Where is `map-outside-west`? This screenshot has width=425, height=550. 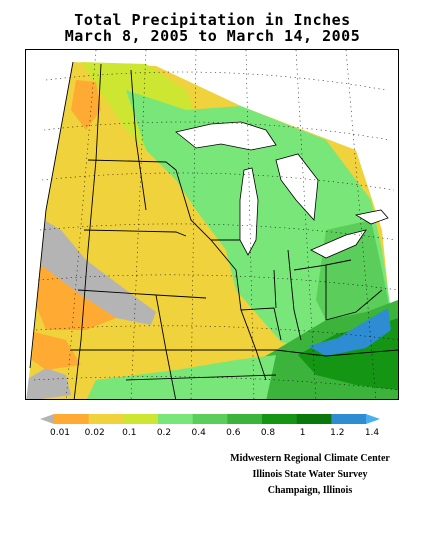 map-outside-west is located at coordinates (49, 224).